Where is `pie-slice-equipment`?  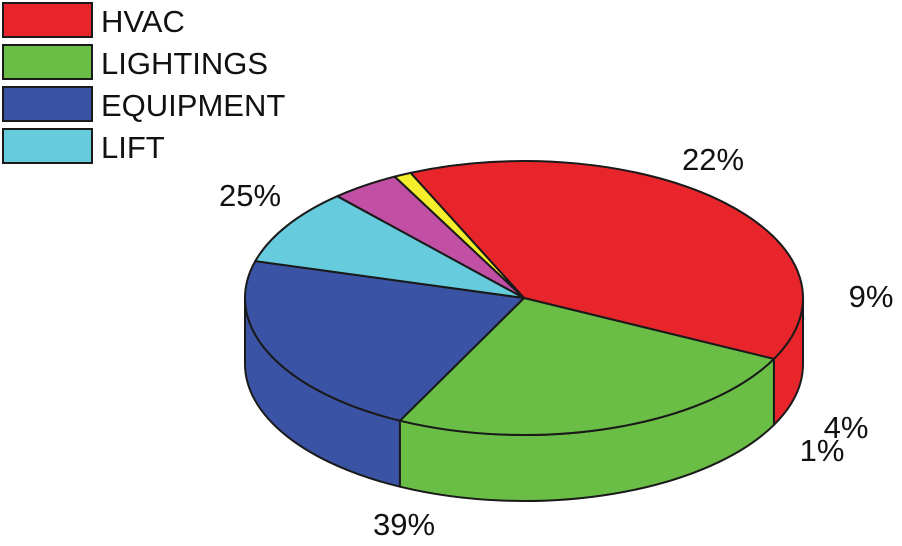 pie-slice-equipment is located at coordinates (384, 341).